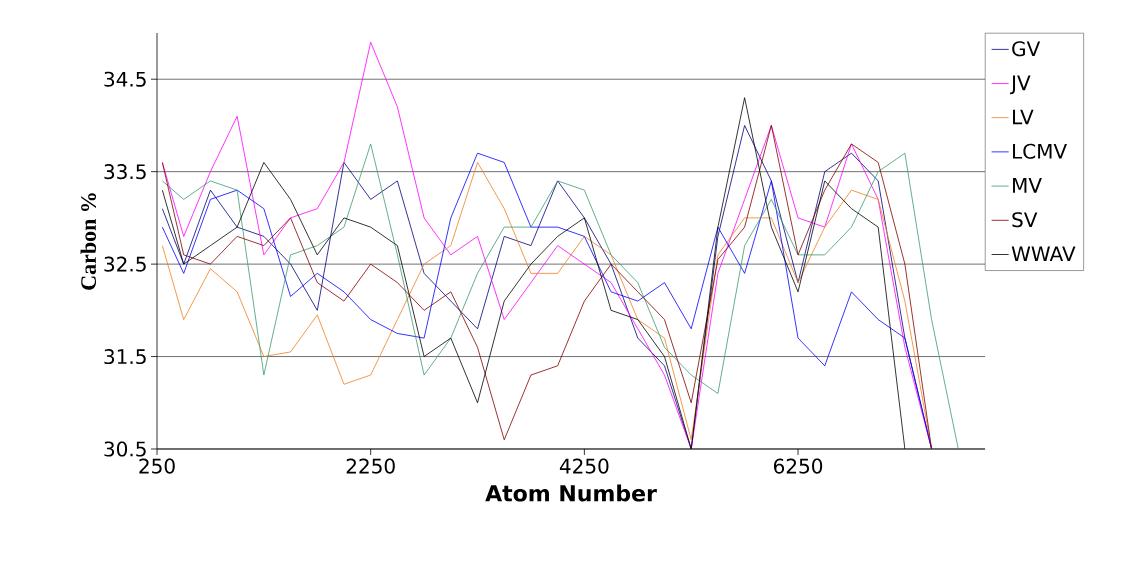 Image resolution: width=1123 pixels, height=579 pixels. Describe the element at coordinates (1020, 85) in the screenshot. I see `legend-label: JV` at that location.